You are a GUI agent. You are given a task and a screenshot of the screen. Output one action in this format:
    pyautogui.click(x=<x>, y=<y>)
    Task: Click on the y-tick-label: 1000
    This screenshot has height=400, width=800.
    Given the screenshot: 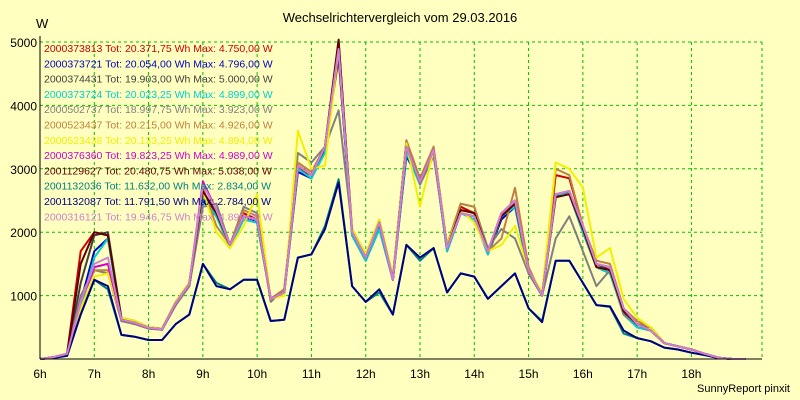 What is the action you would take?
    pyautogui.click(x=23, y=297)
    